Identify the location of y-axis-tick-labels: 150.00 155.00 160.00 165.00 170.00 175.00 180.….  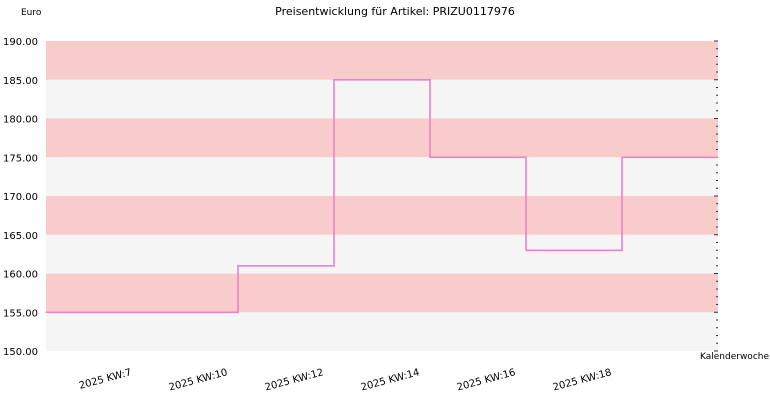
(20, 197).